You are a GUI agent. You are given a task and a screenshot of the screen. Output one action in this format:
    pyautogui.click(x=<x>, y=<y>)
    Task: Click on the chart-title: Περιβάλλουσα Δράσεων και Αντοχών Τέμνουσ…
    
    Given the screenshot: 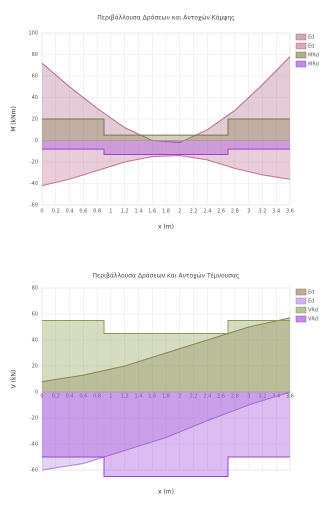 What is the action you would take?
    pyautogui.click(x=166, y=276)
    